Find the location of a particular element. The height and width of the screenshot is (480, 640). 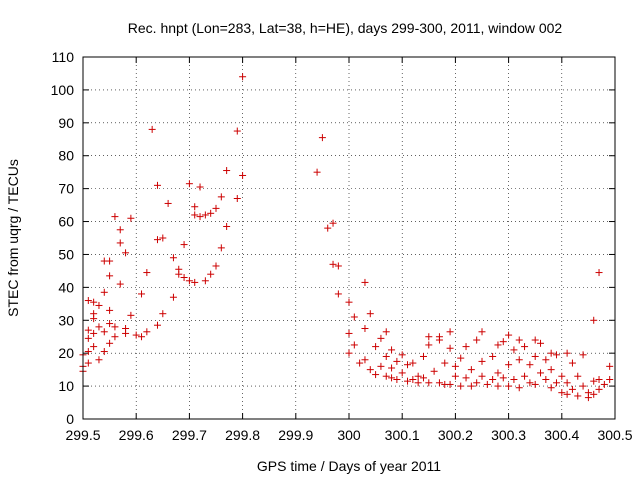

x-tick-label: 300.3 is located at coordinates (508, 435).